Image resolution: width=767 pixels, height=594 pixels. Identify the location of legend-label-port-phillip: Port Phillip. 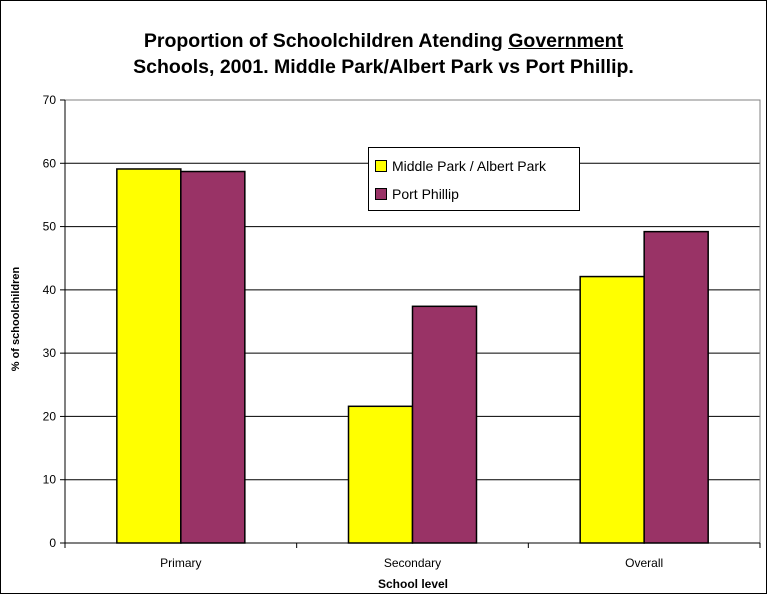
(425, 194).